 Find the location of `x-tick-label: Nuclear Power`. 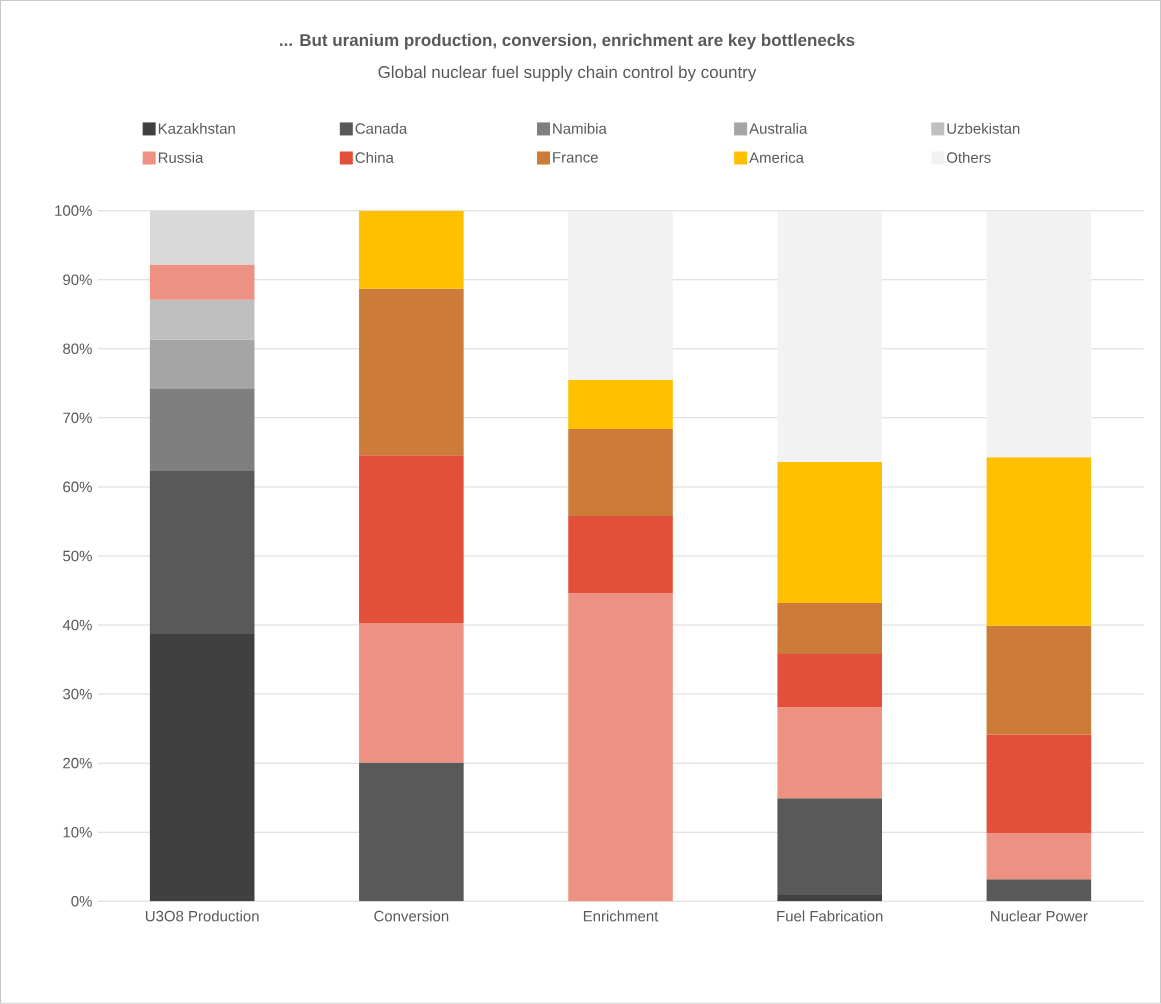

x-tick-label: Nuclear Power is located at coordinates (1039, 916).